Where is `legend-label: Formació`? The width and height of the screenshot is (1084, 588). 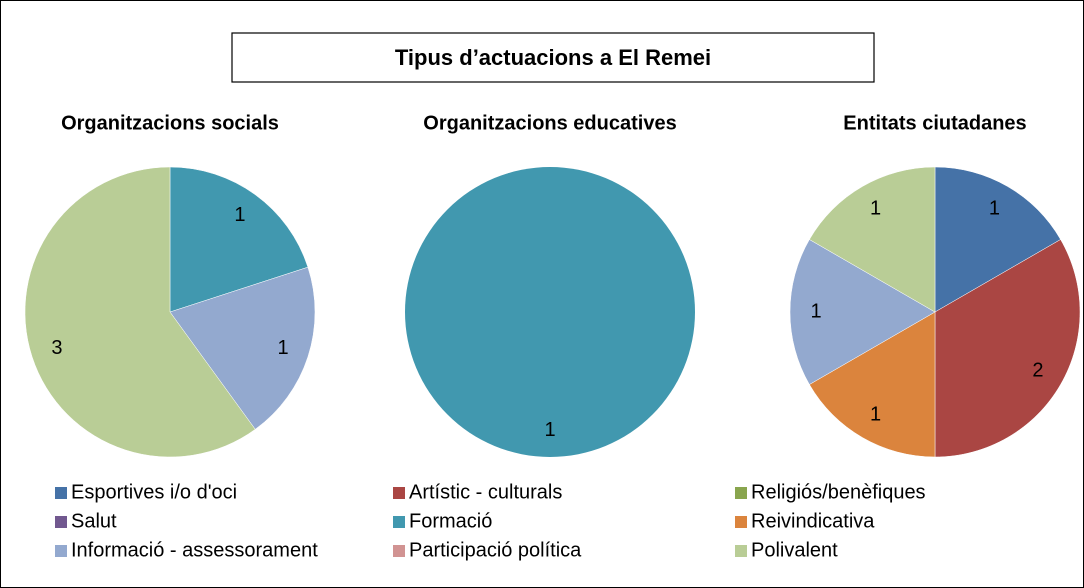 legend-label: Formació is located at coordinates (450, 521).